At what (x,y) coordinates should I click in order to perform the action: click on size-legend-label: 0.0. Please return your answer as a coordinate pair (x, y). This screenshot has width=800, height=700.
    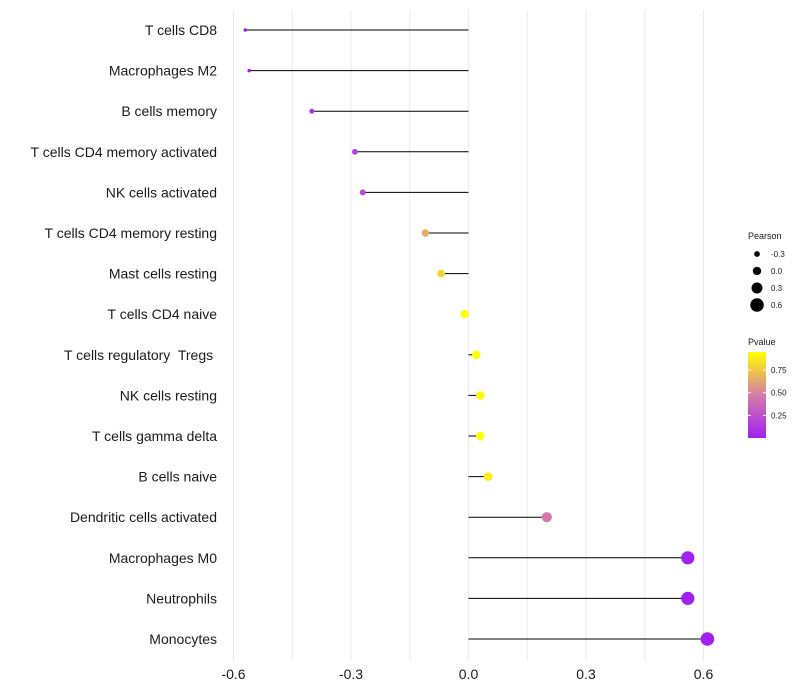
    Looking at the image, I should click on (777, 271).